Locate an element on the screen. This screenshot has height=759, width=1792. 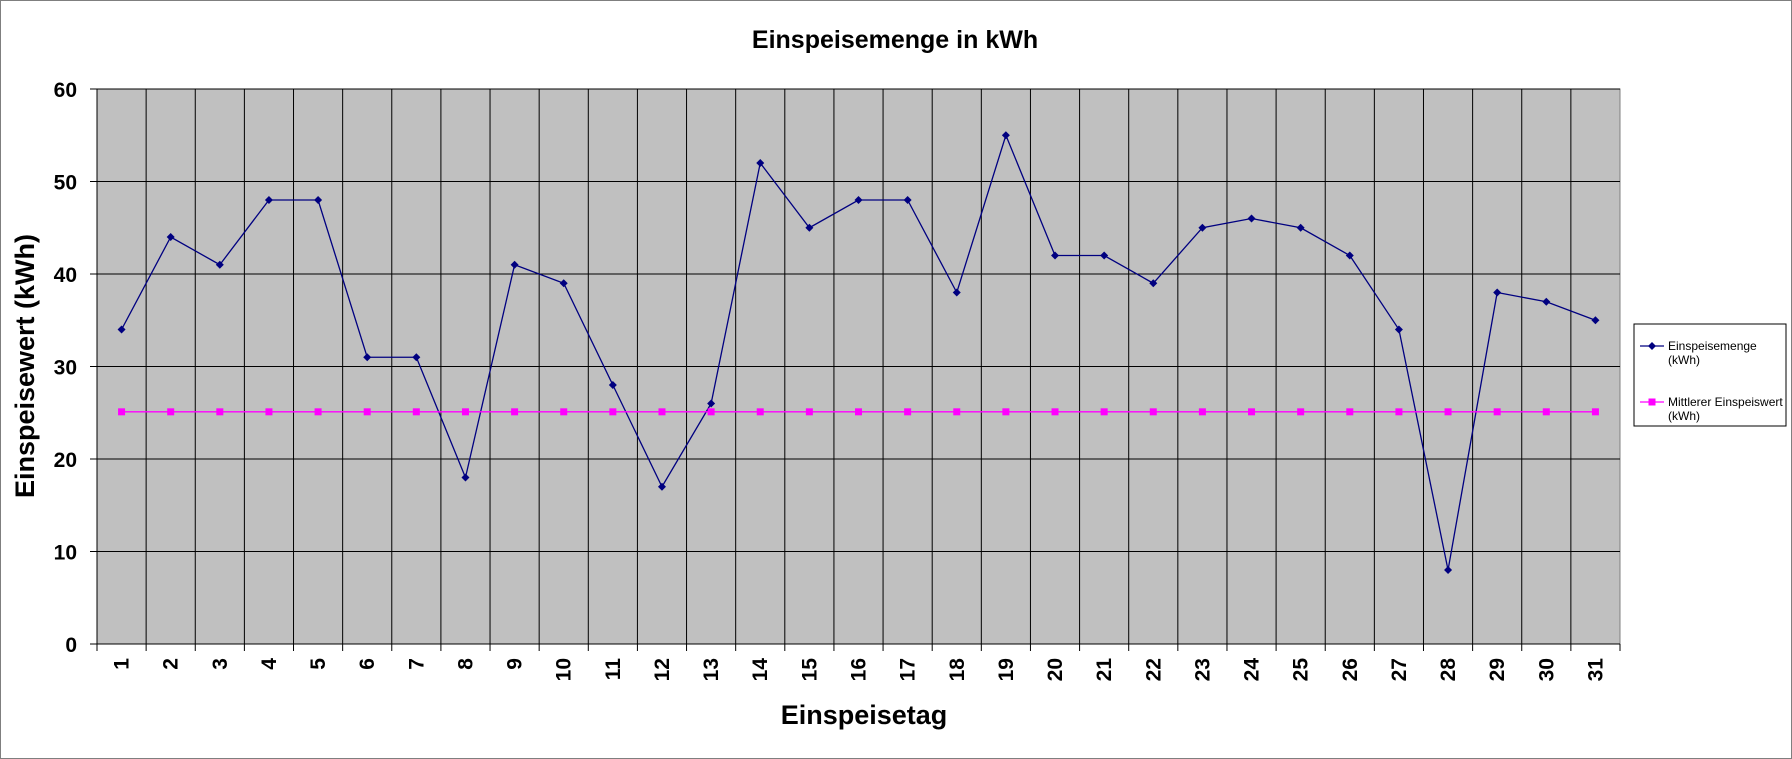
legend-label: Einspeisemenge is located at coordinates (1712, 346).